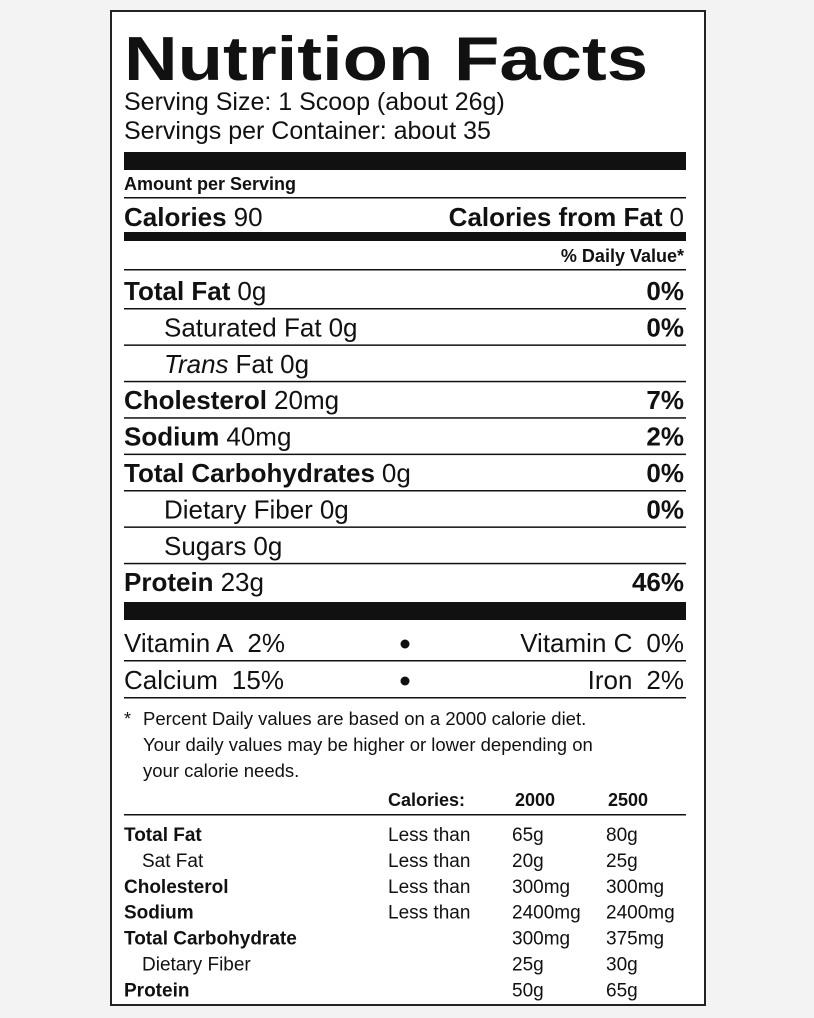 The height and width of the screenshot is (1018, 814). Describe the element at coordinates (173, 861) in the screenshot. I see `text: Sat Fat` at that location.